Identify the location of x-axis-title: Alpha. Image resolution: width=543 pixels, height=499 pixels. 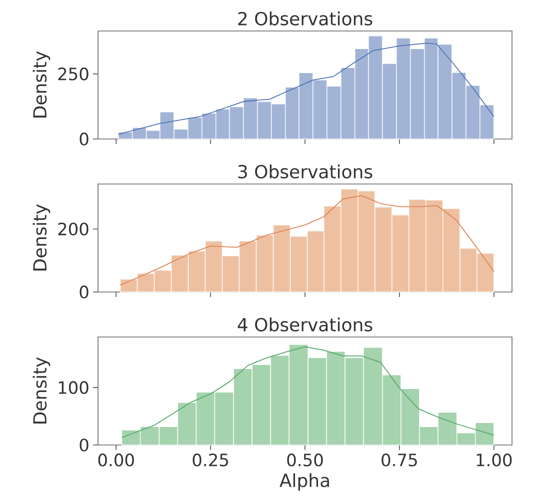
(304, 482).